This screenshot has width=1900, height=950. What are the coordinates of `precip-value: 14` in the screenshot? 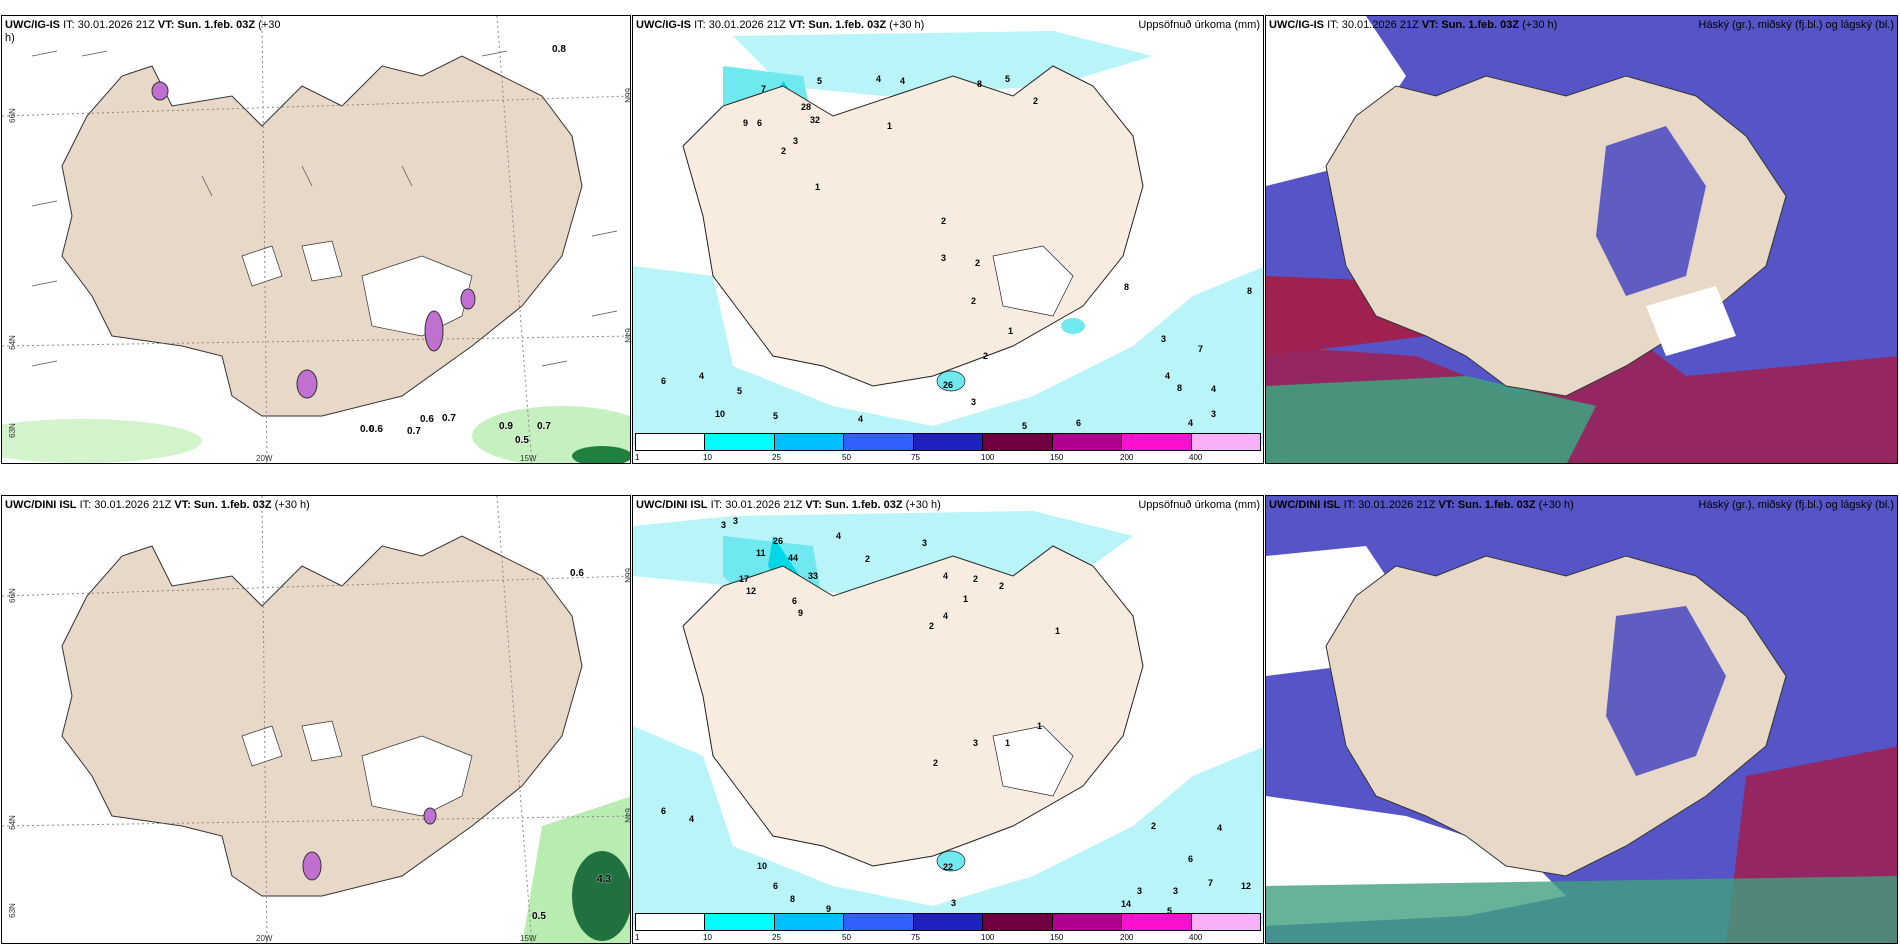 It's located at (1126, 904).